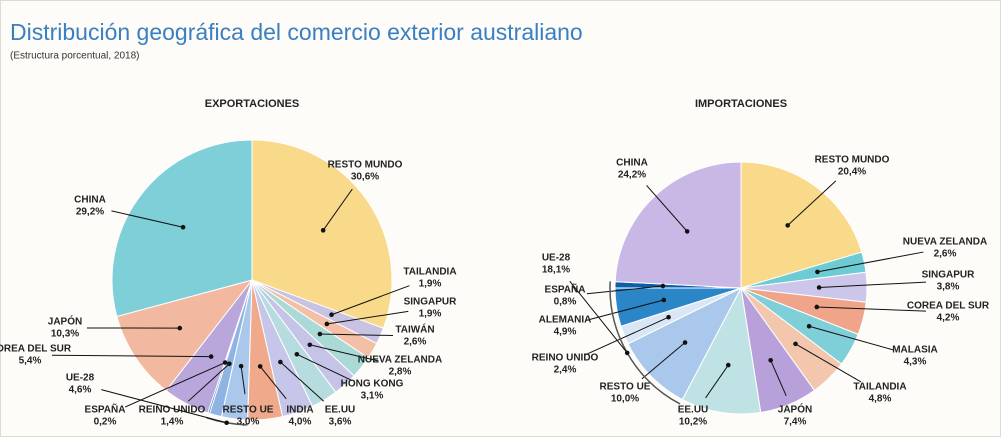 This screenshot has height=437, width=1001. Describe the element at coordinates (880, 399) in the screenshot. I see `slice-value-label: 4,8%` at that location.